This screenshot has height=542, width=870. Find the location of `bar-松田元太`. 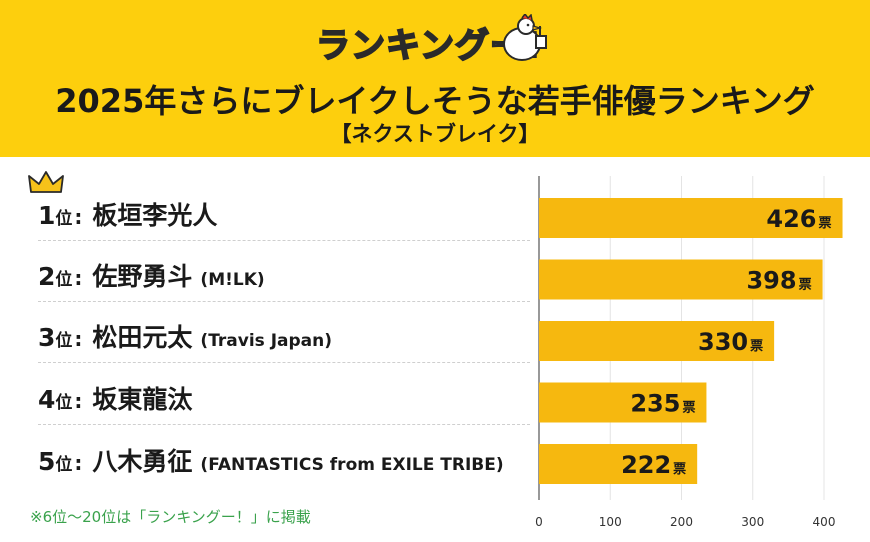

bar-松田元太 is located at coordinates (657, 341).